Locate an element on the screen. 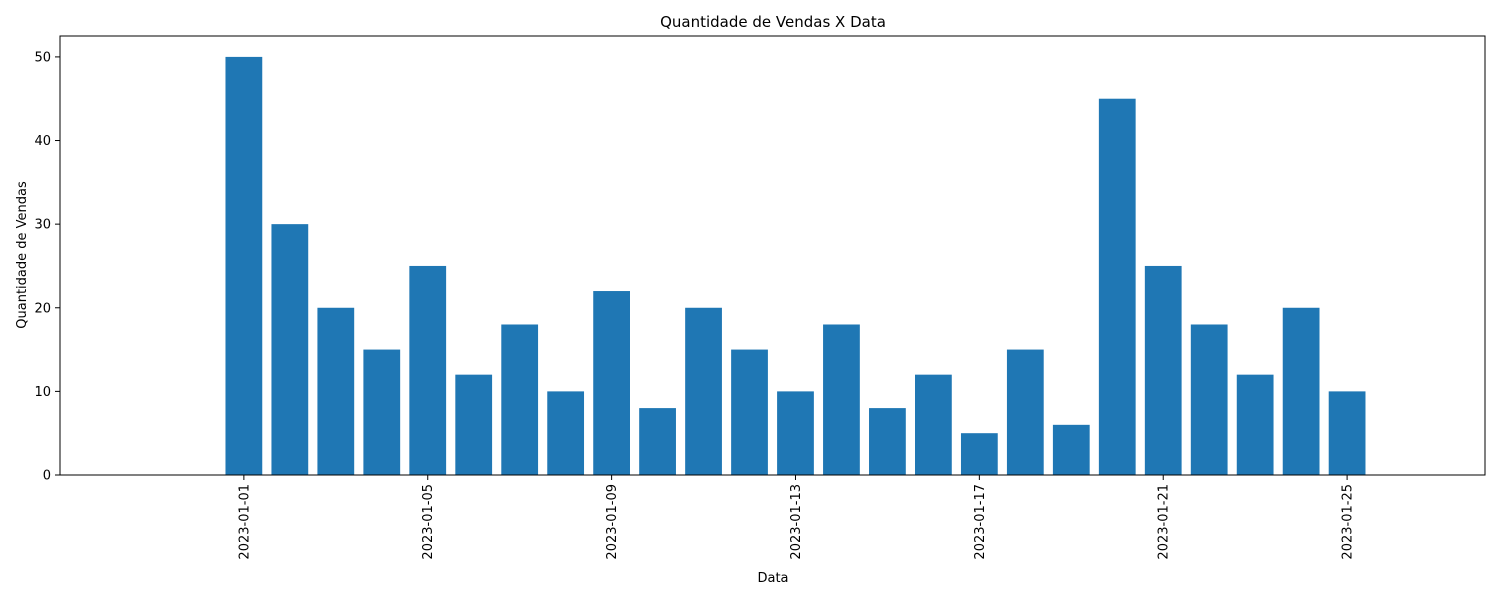  y-tick-label-20: 20 is located at coordinates (42, 308).